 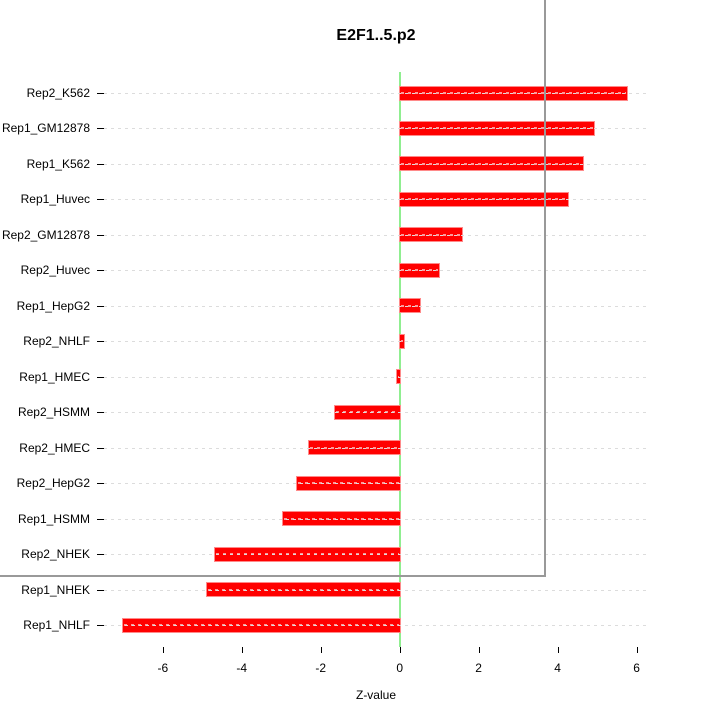 What do you see at coordinates (56, 341) in the screenshot?
I see `y-tick-label-Rep2_NHLF: Rep2_NHLF` at bounding box center [56, 341].